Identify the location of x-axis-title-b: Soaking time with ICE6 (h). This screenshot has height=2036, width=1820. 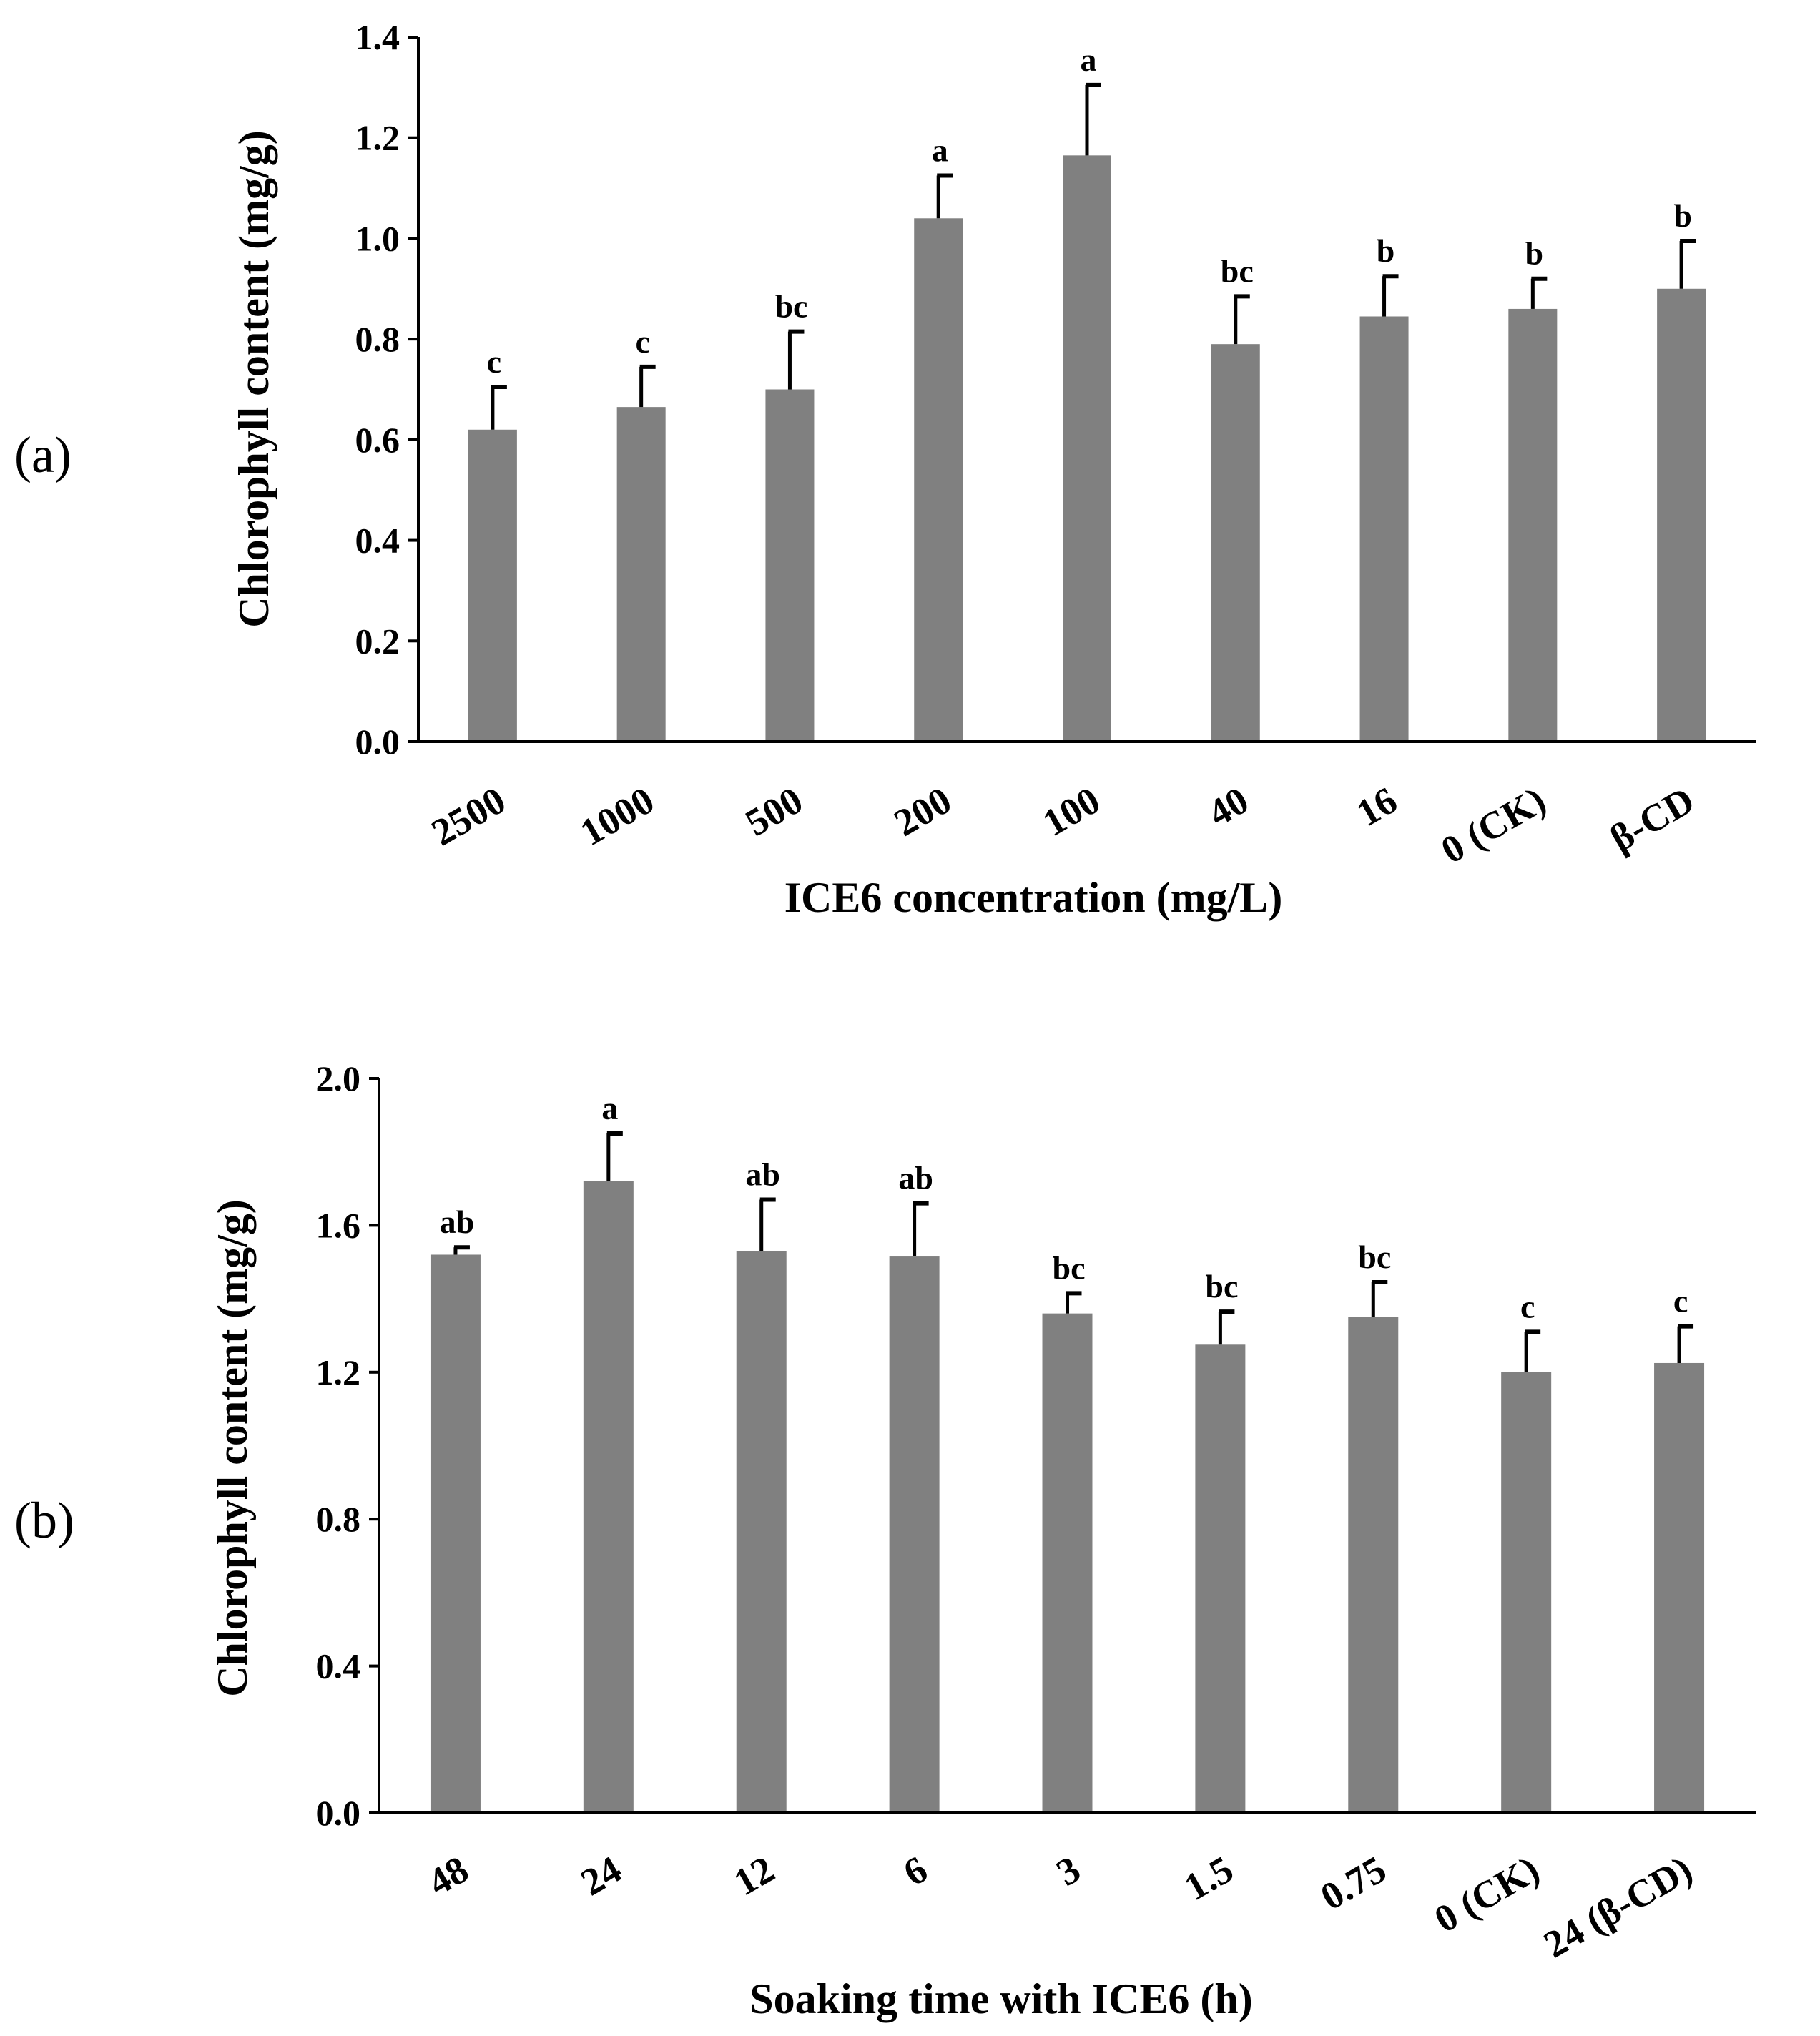
(1000, 1999).